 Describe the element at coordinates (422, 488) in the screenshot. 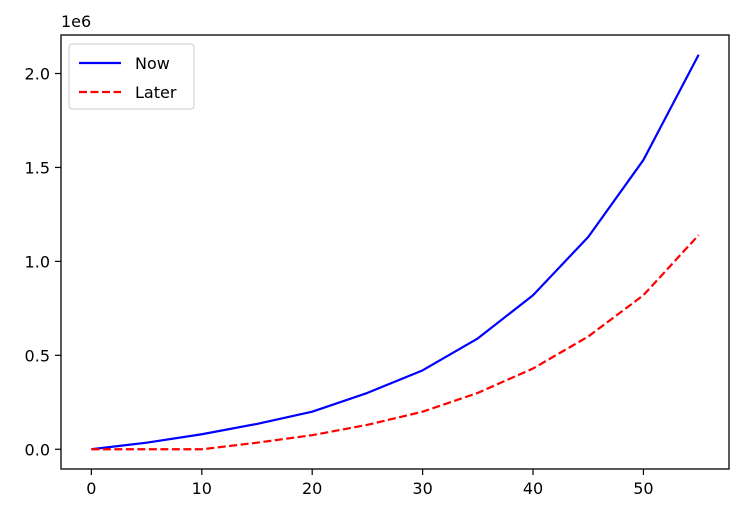

I see `x-tick-label: 30` at that location.